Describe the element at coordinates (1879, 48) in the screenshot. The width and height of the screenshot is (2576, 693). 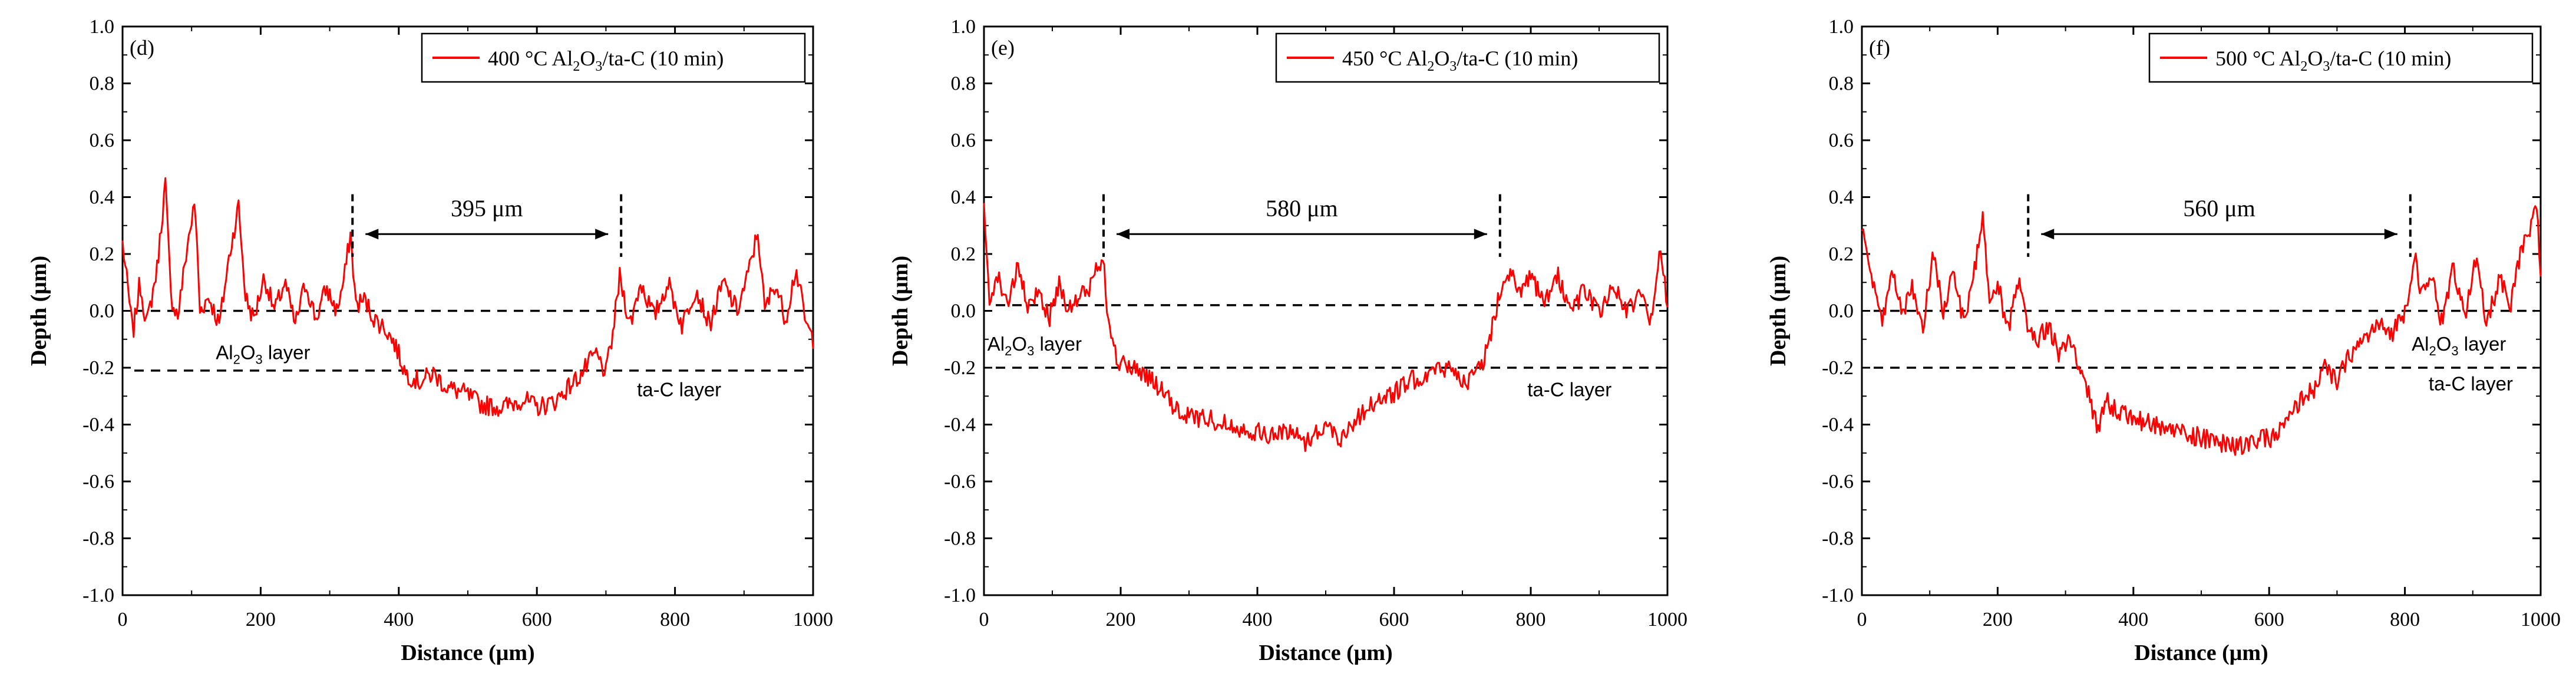
I see `panel-label: (f)` at that location.